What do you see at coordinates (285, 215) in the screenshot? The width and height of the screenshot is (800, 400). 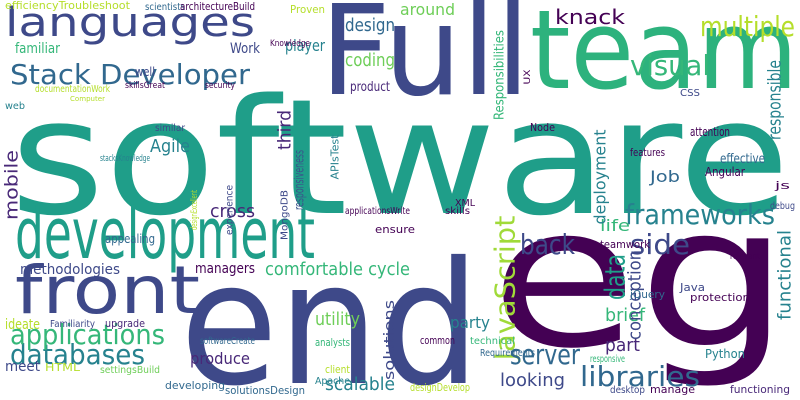 I see `word: MongoDB` at bounding box center [285, 215].